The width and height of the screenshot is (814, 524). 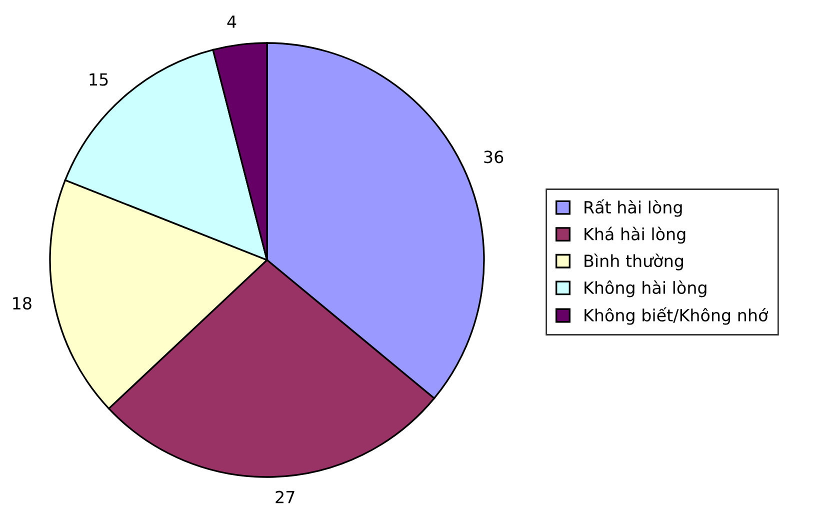 What do you see at coordinates (494, 157) in the screenshot?
I see `data-label: 36` at bounding box center [494, 157].